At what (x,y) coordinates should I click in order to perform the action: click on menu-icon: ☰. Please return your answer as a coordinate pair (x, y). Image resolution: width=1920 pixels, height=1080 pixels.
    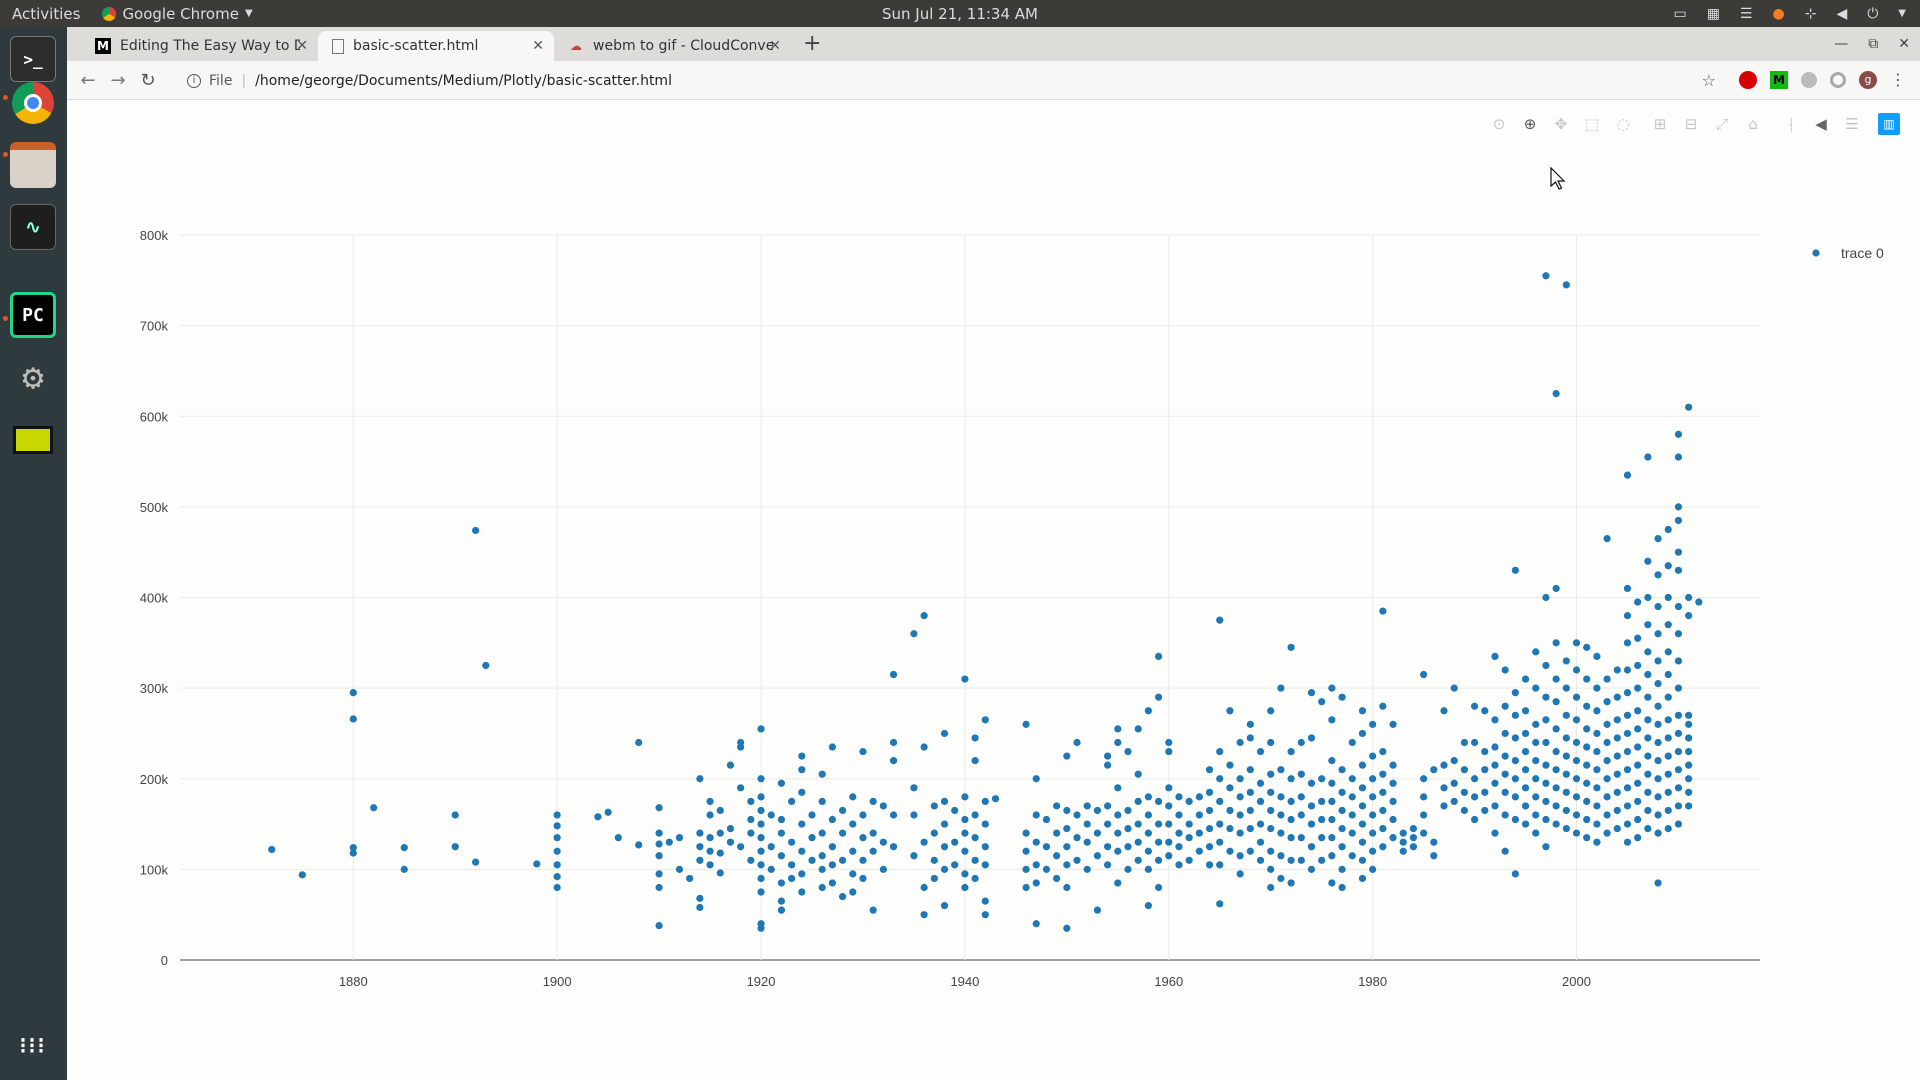
    Looking at the image, I should click on (1746, 13).